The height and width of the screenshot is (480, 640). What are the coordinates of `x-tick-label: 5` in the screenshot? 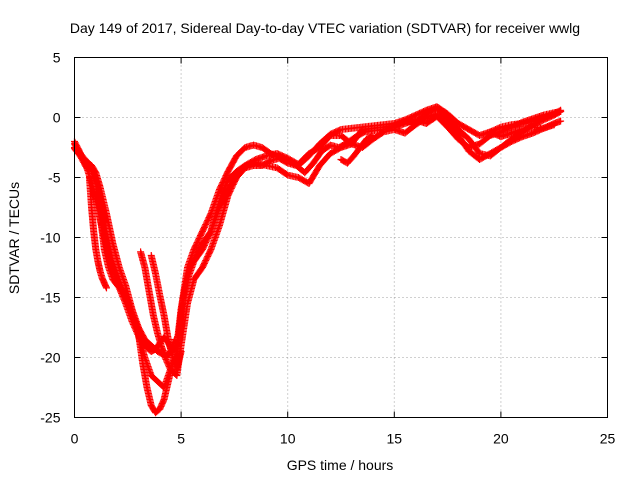 It's located at (181, 439).